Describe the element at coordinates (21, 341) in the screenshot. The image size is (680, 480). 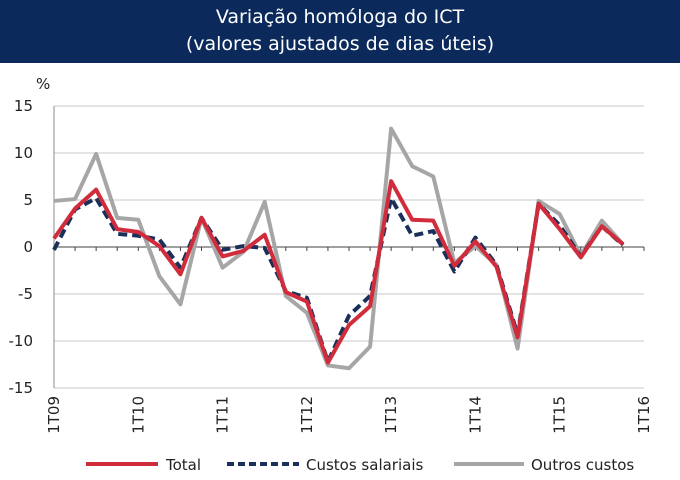
I see `y-tick-label: -10` at that location.